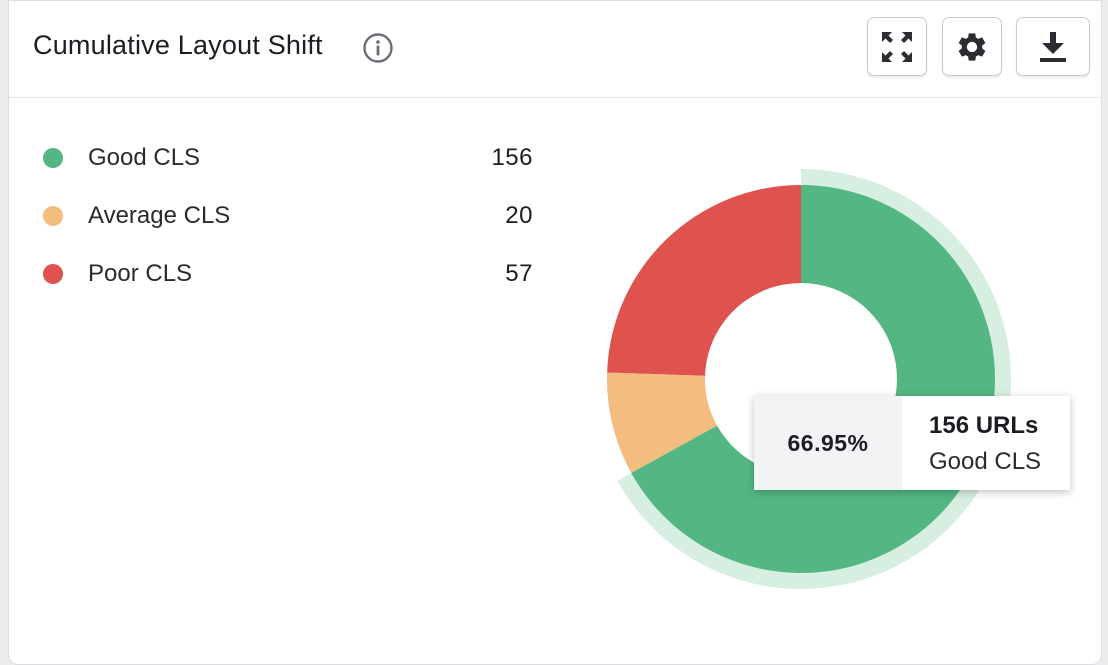 The width and height of the screenshot is (1108, 665). What do you see at coordinates (378, 48) in the screenshot?
I see `info-icon` at bounding box center [378, 48].